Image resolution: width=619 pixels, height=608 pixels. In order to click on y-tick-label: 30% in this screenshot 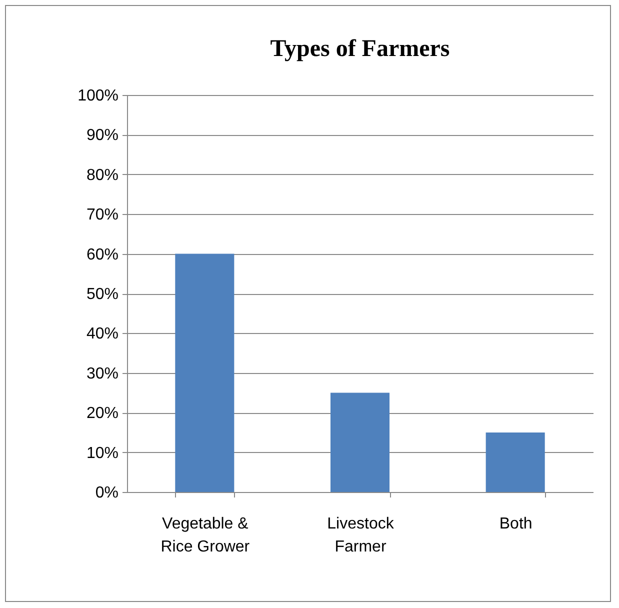, I will do `click(102, 373)`.